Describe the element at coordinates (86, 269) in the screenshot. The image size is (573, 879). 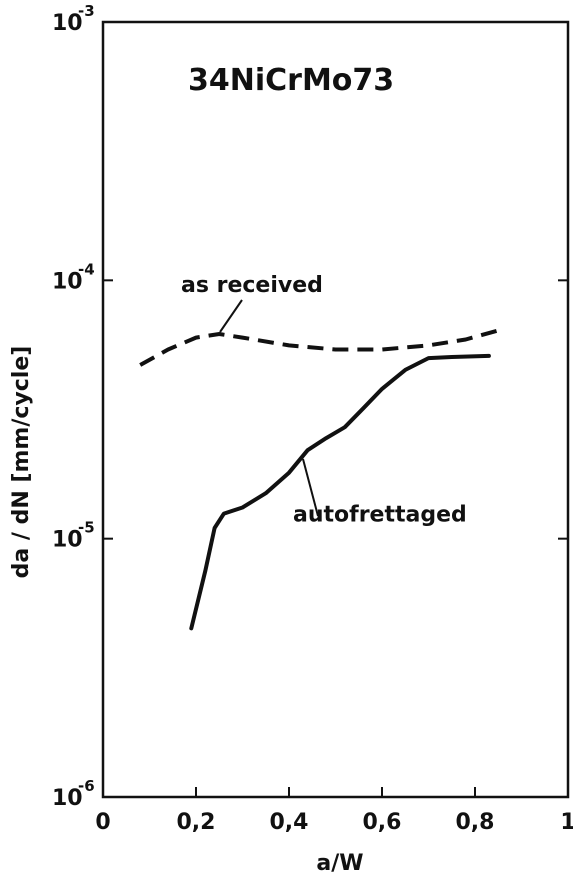
I see `y-tick-label-exponent: -4` at that location.